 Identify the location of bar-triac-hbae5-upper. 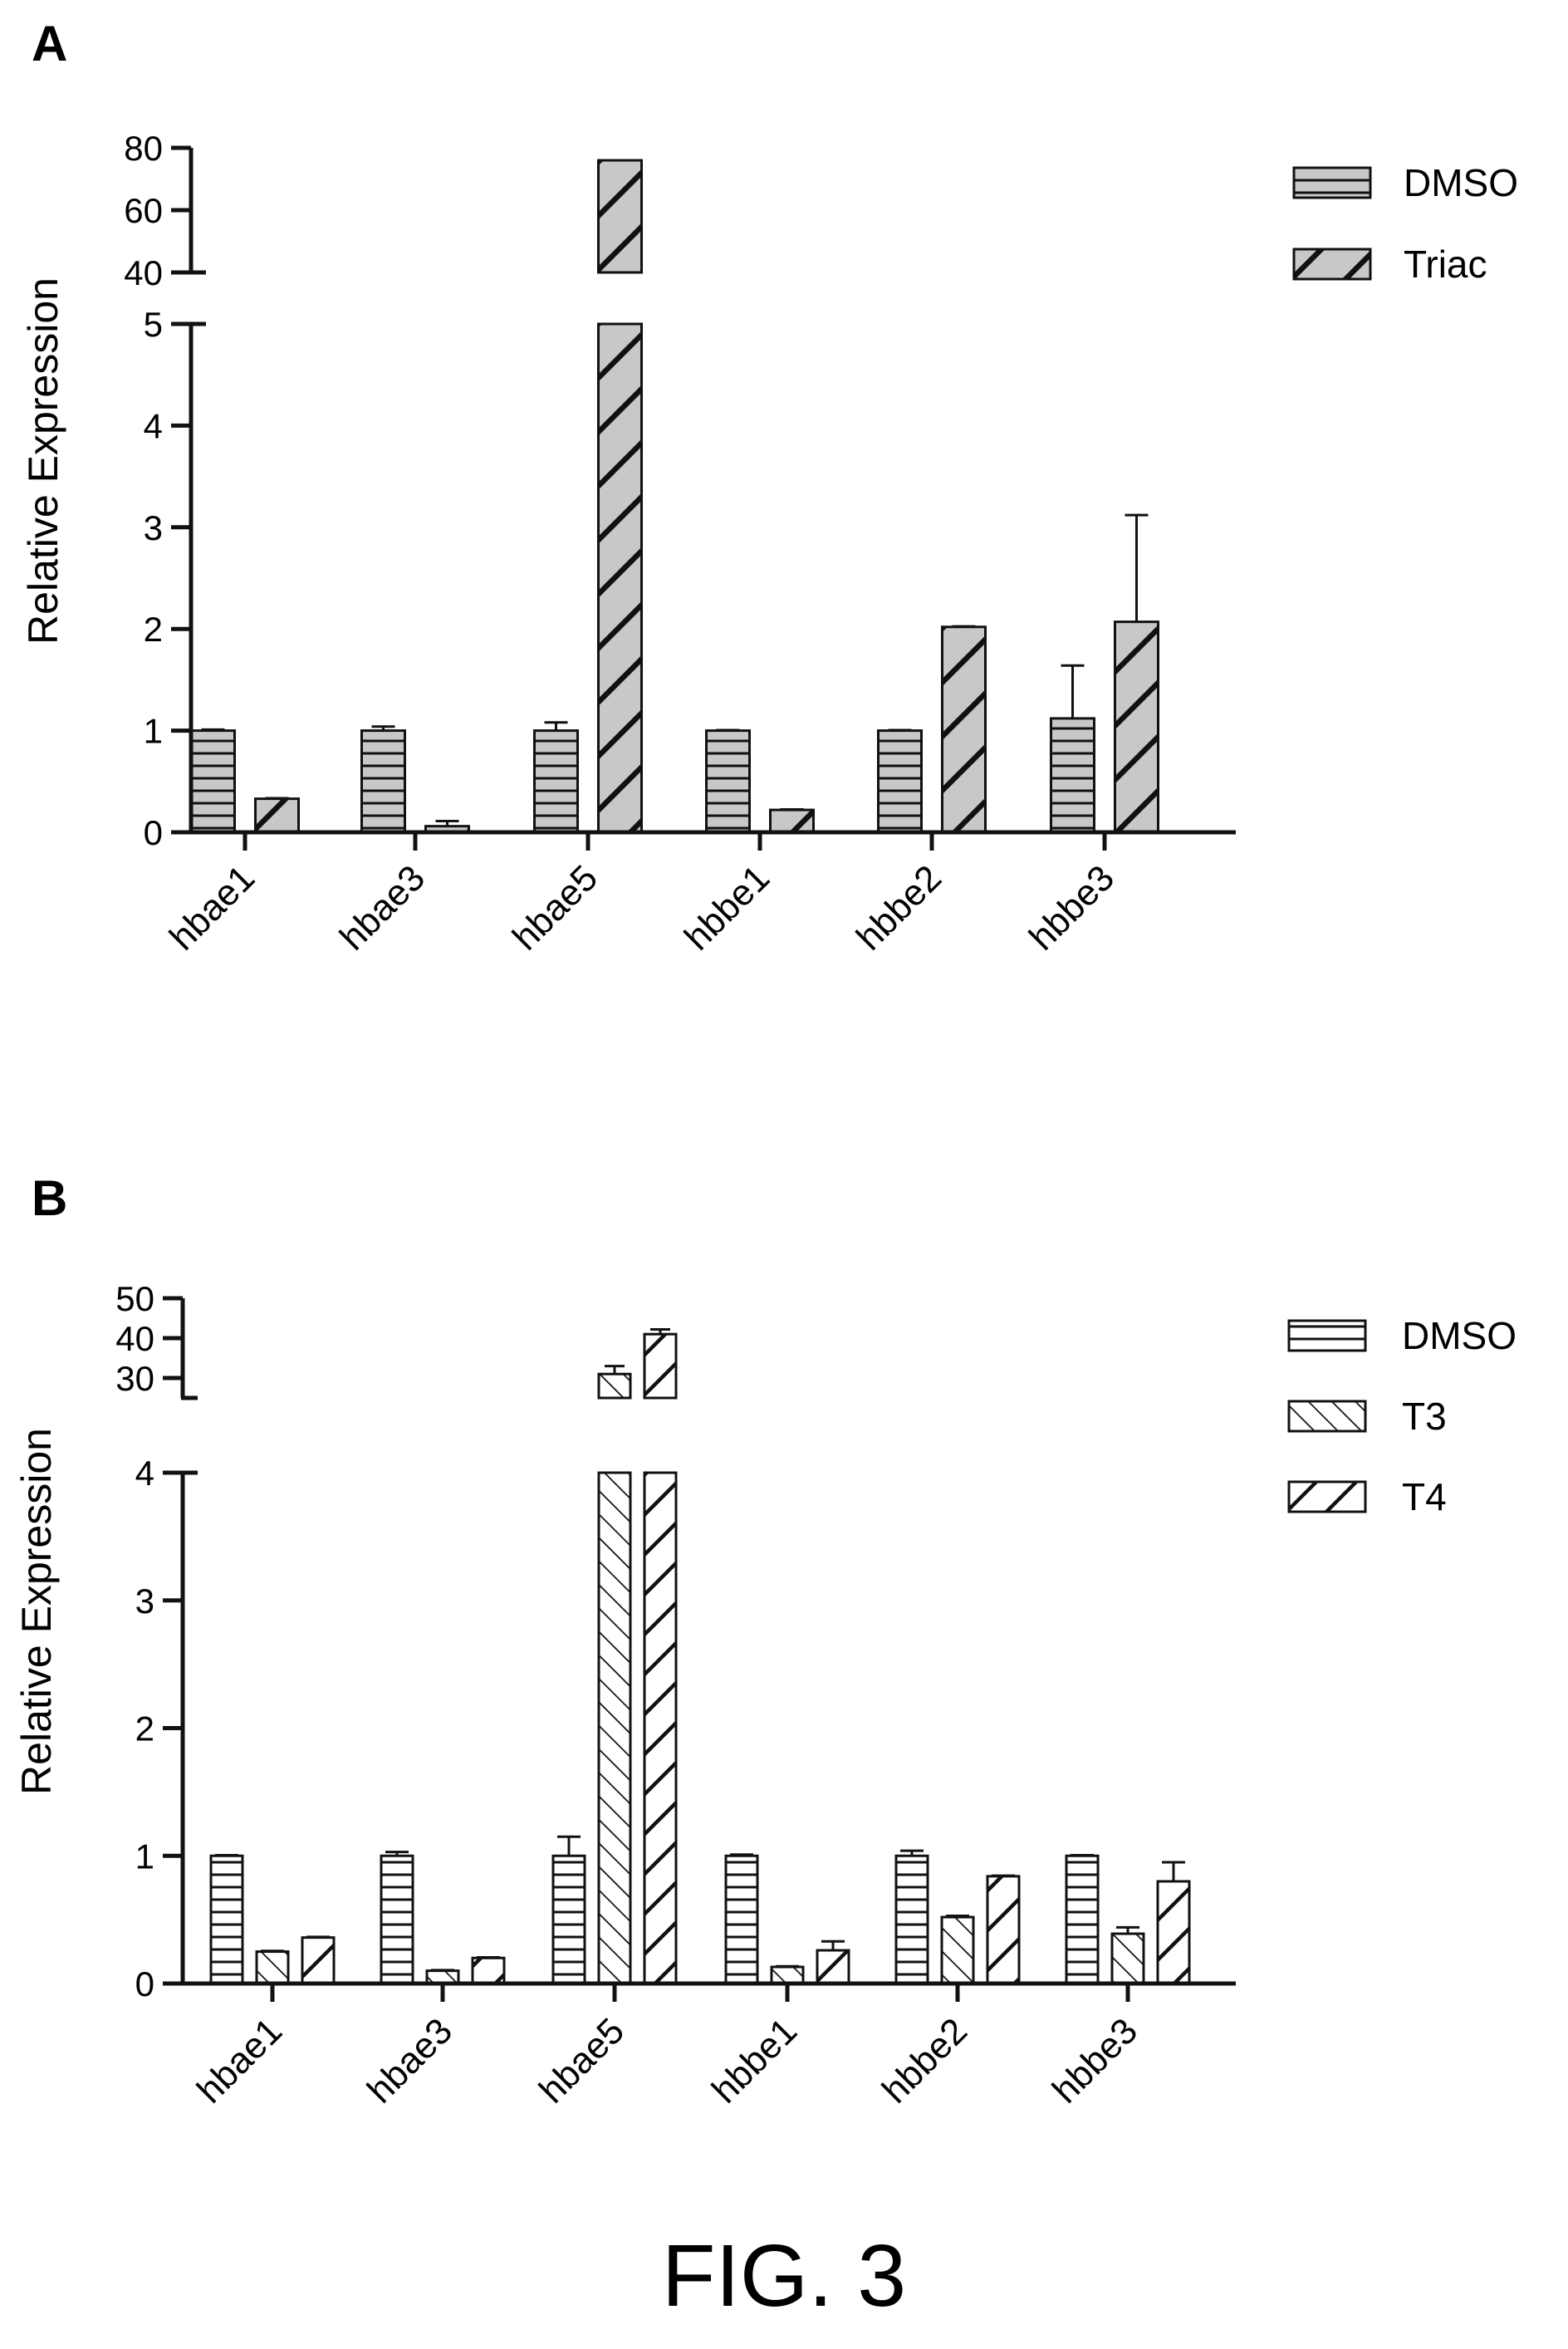
(620, 216).